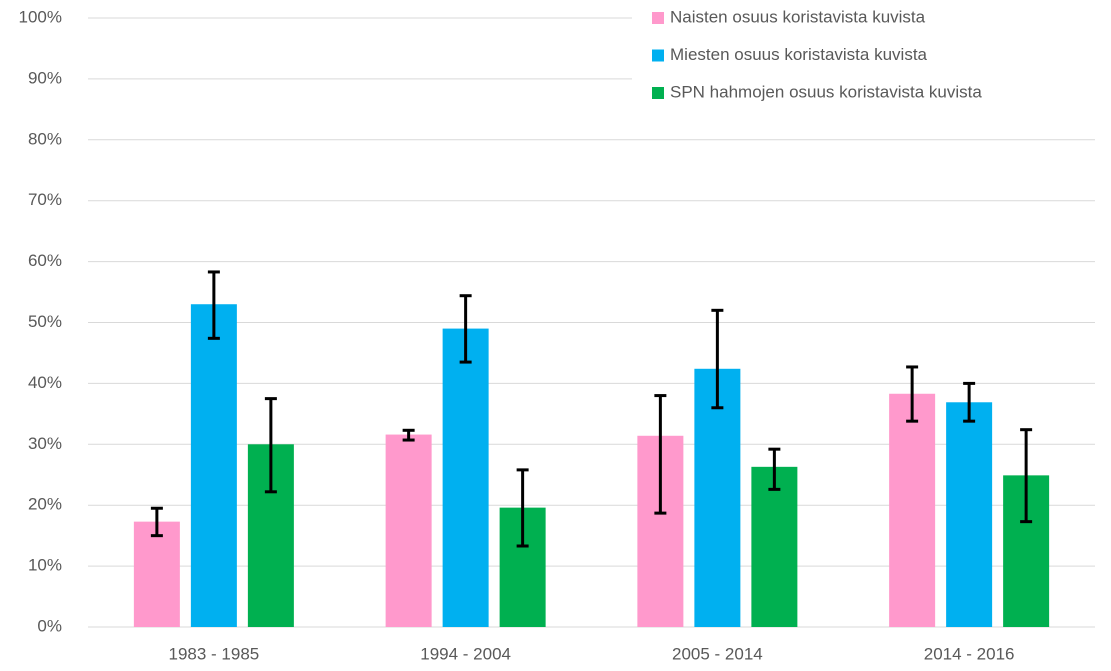 The width and height of the screenshot is (1111, 671). Describe the element at coordinates (45, 260) in the screenshot. I see `y-tick-label: 60%` at that location.